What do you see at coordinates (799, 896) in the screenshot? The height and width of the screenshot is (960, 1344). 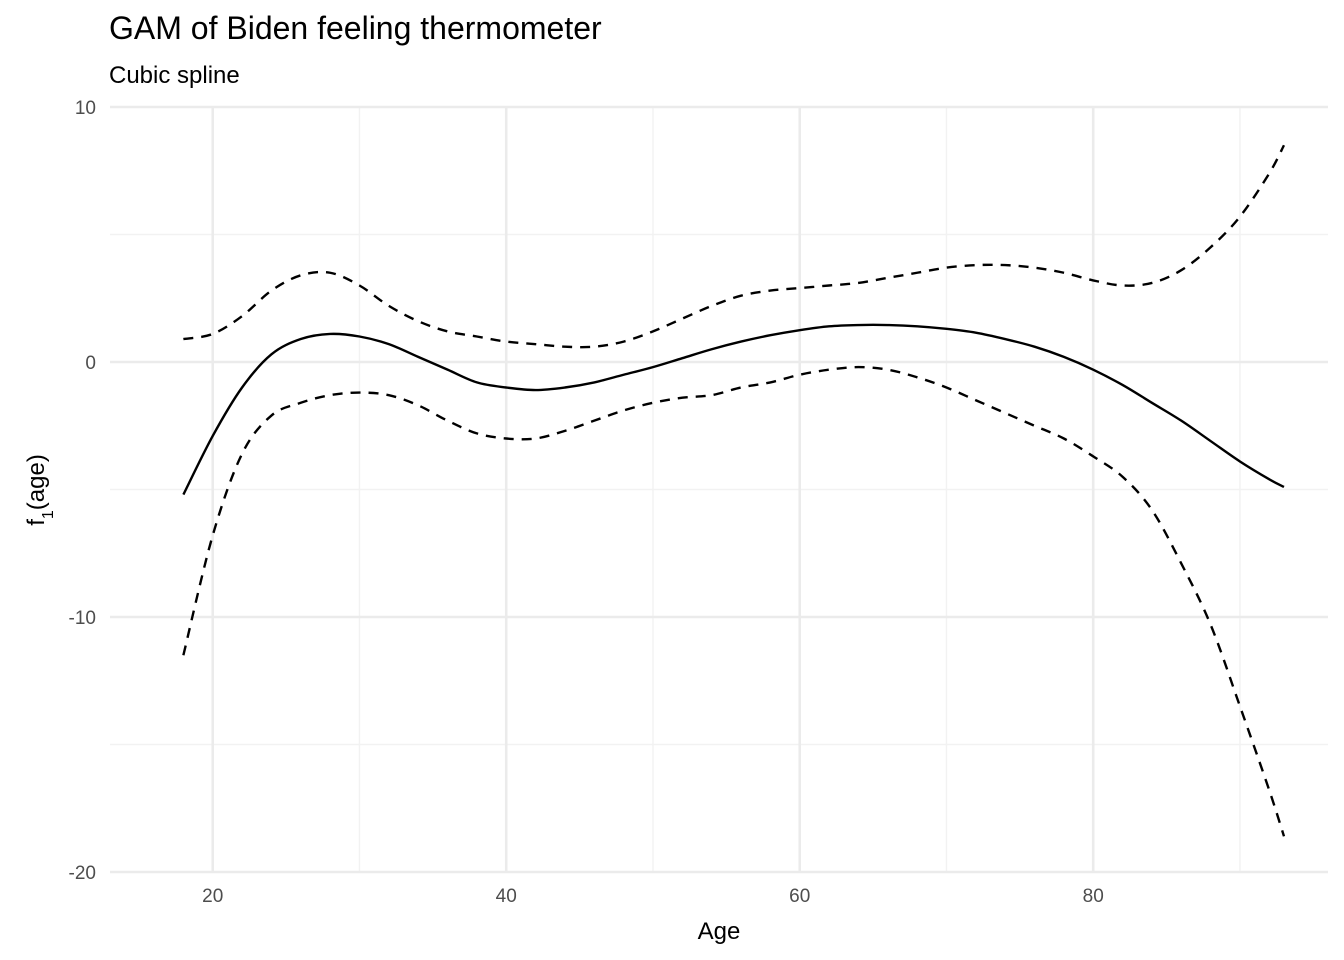 I see `x-tick-label: 60` at bounding box center [799, 896].